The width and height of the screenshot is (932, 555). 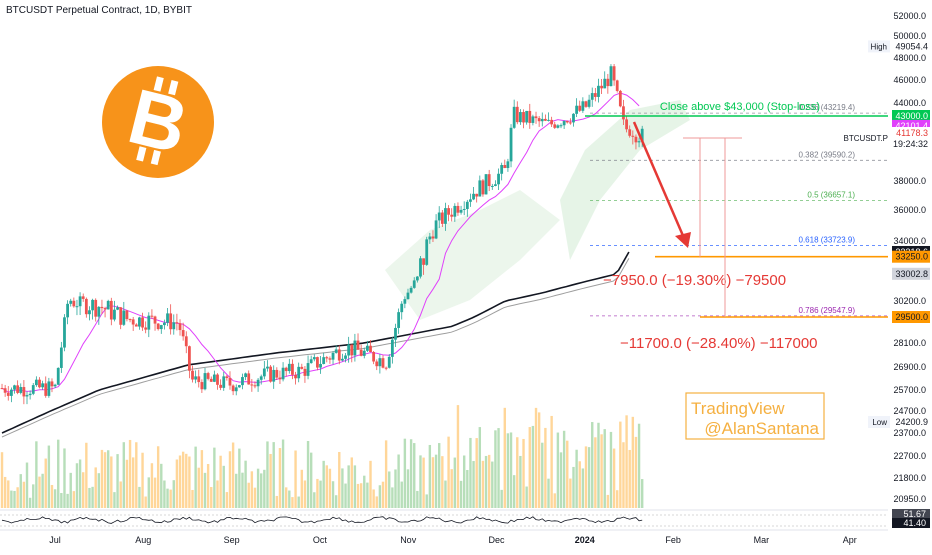 I want to click on price-tag-value: 33250.0, so click(x=911, y=257).